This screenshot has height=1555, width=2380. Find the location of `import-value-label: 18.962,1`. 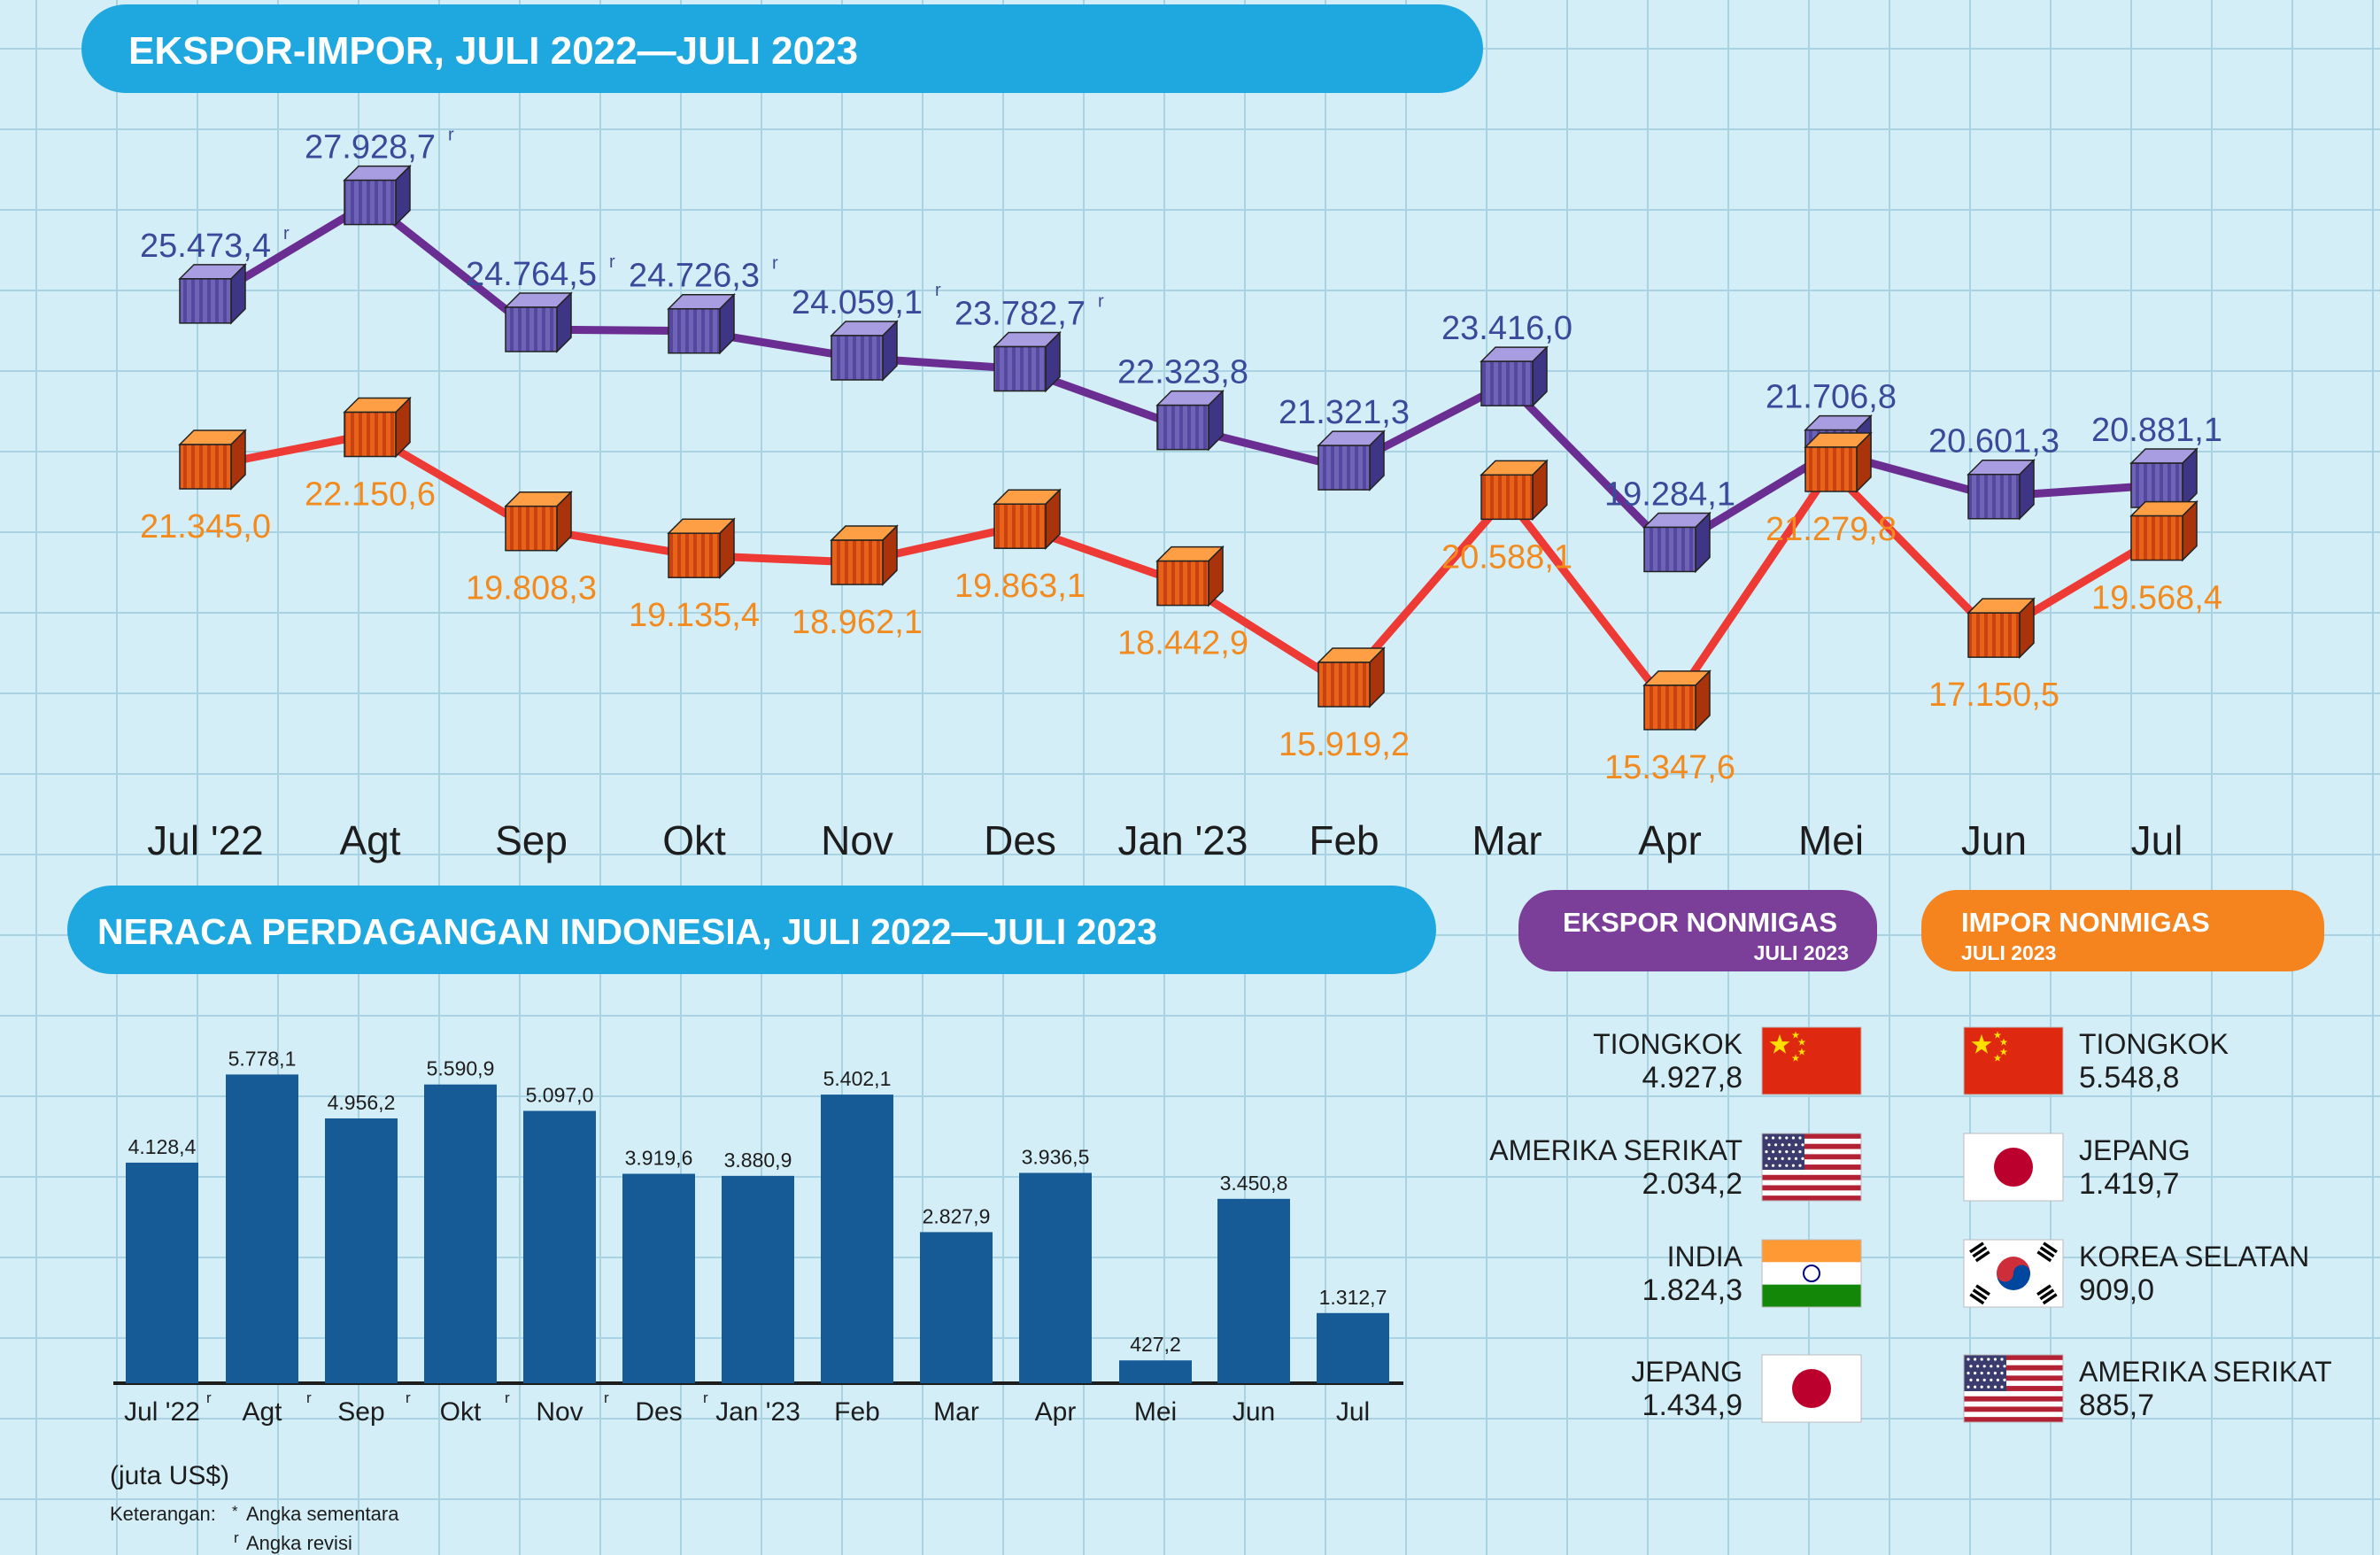

import-value-label: 18.962,1 is located at coordinates (857, 622).